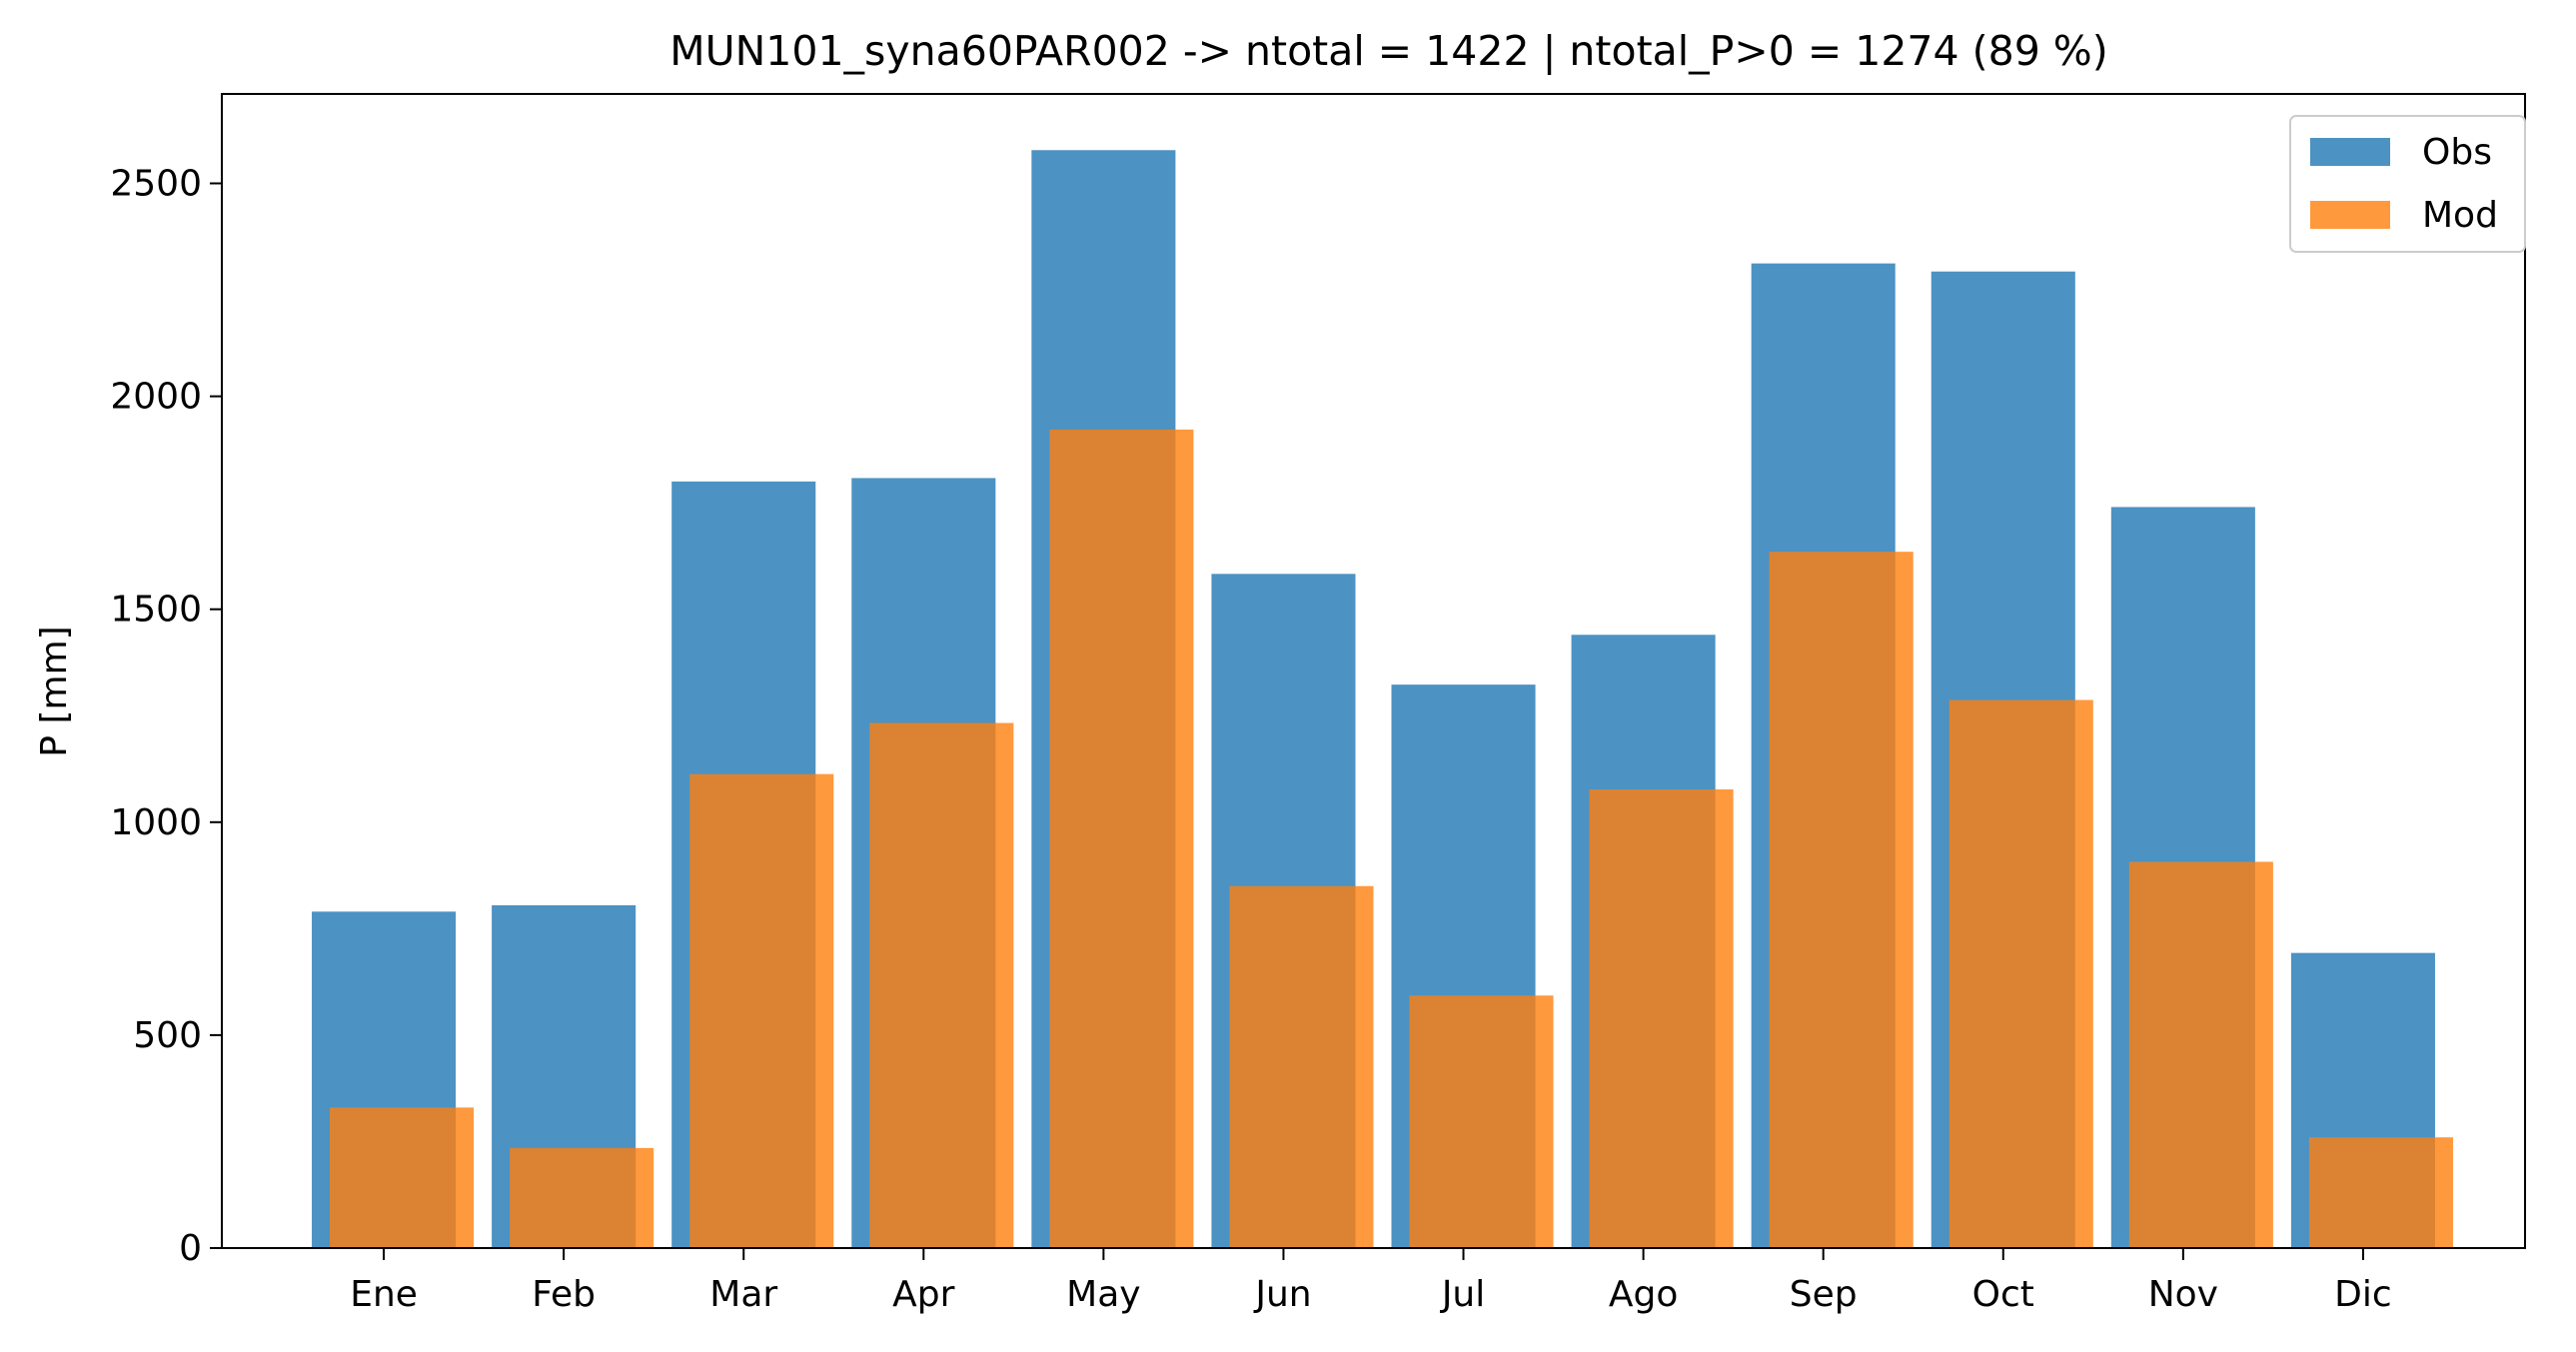 The height and width of the screenshot is (1352, 2576). I want to click on y-tick-label-2500: 2500, so click(156, 184).